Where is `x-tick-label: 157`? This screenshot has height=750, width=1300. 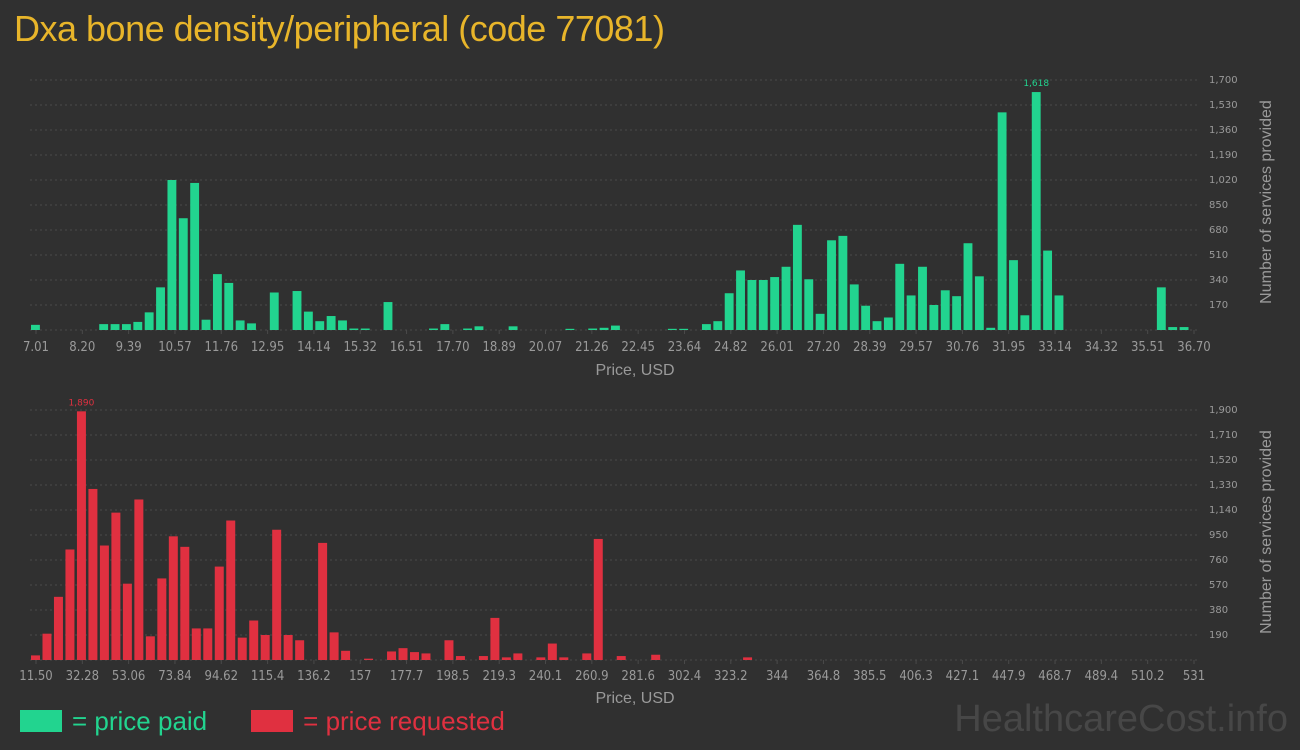 x-tick-label: 157 is located at coordinates (360, 676).